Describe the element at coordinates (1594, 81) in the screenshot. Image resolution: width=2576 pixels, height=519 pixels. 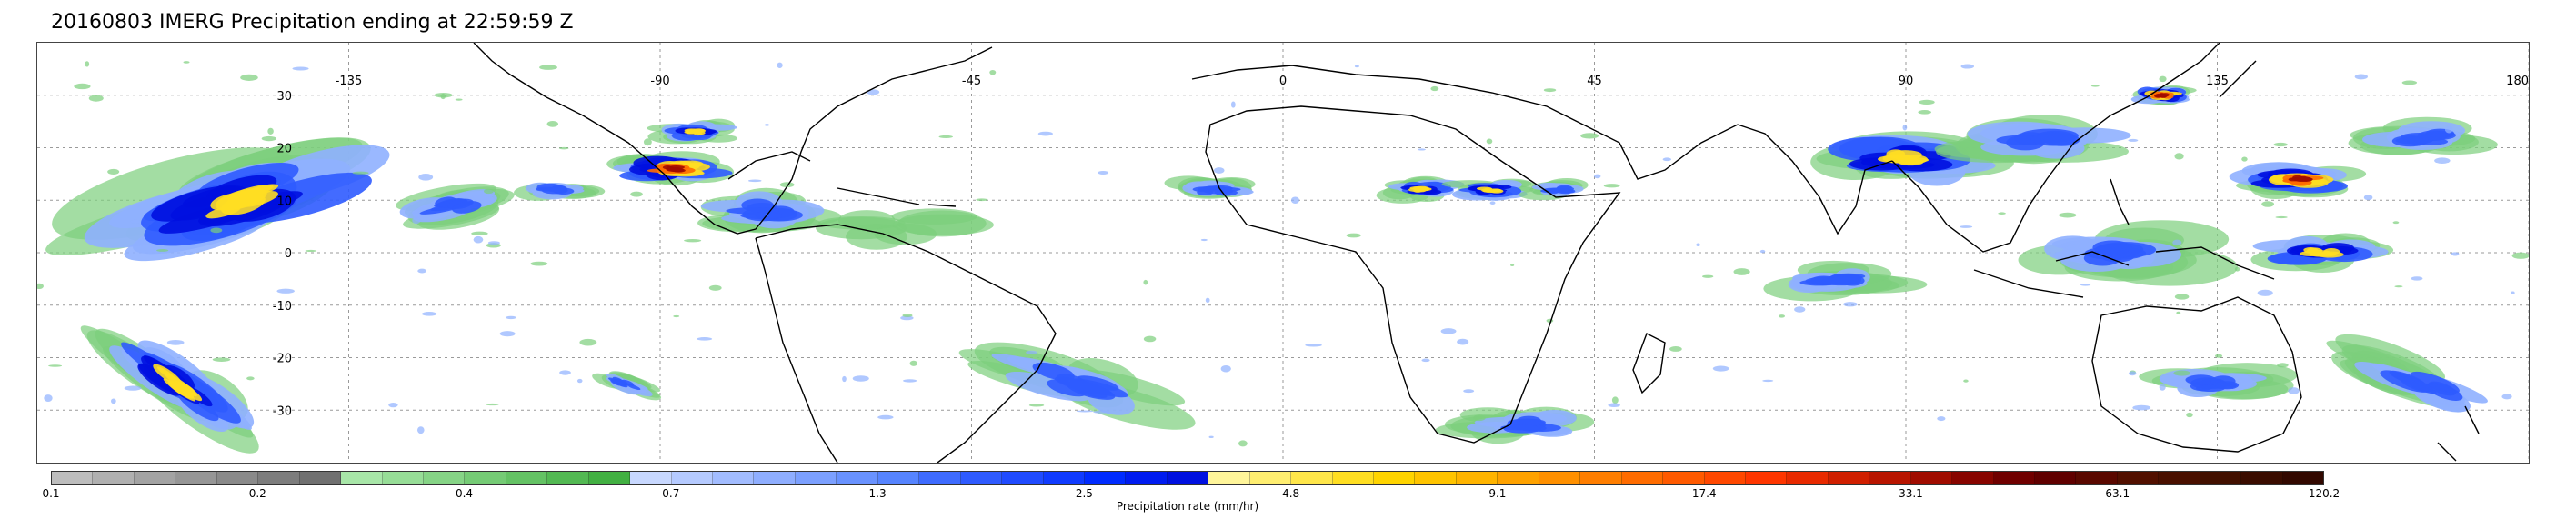
I see `lon-tick-label: 45` at that location.